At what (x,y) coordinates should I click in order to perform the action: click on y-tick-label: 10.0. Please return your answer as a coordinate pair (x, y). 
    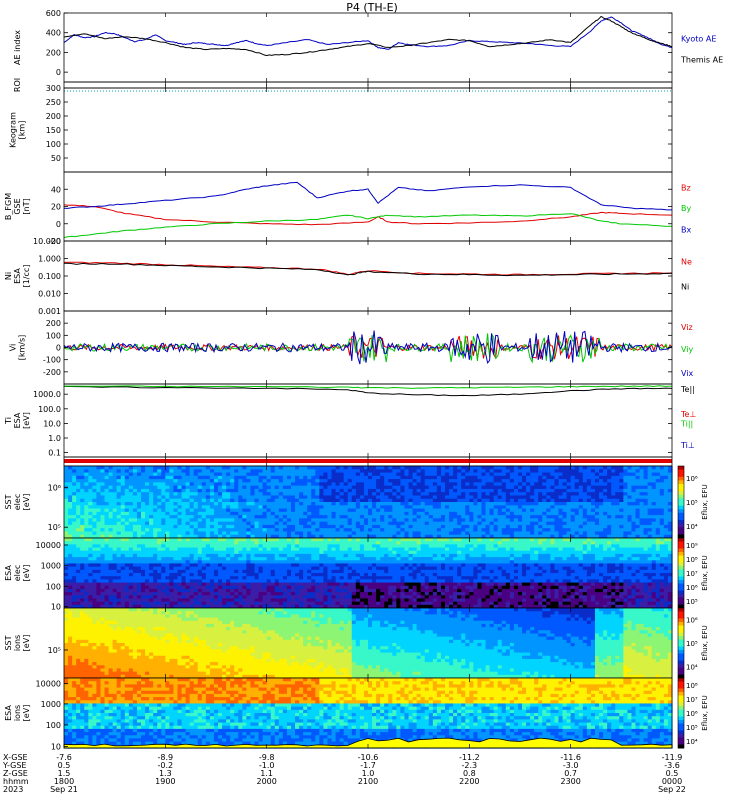
    Looking at the image, I should click on (52, 423).